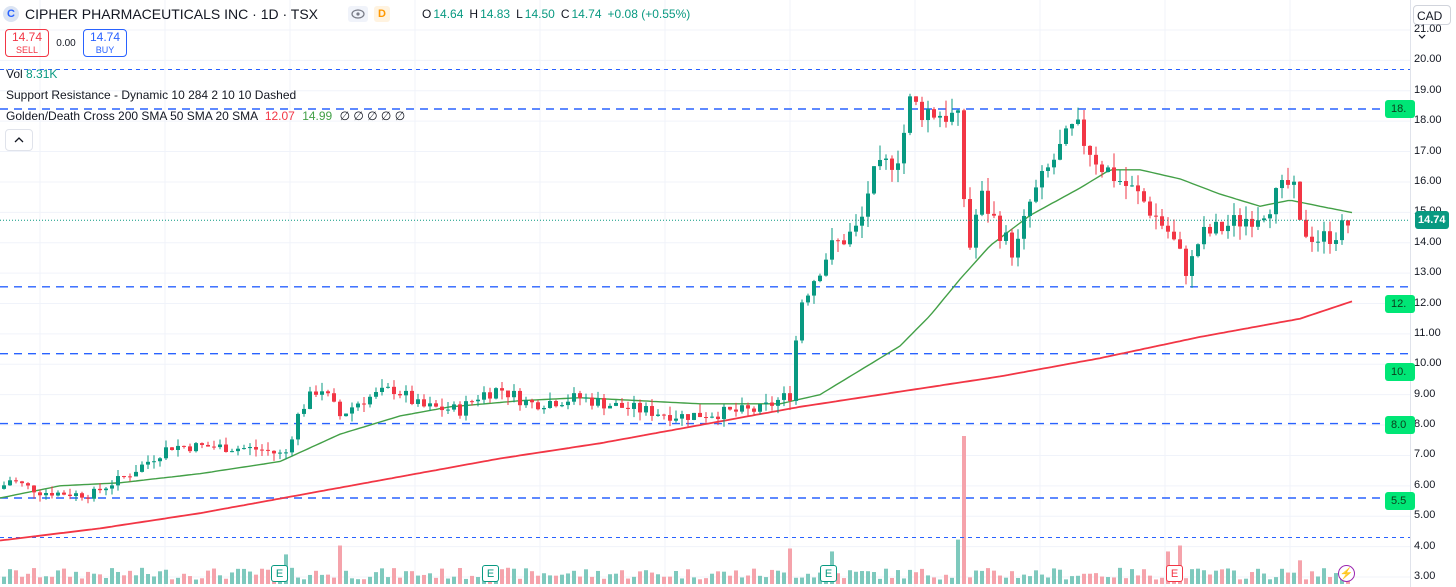  What do you see at coordinates (1400, 371) in the screenshot?
I see `level-label: 10.` at bounding box center [1400, 371].